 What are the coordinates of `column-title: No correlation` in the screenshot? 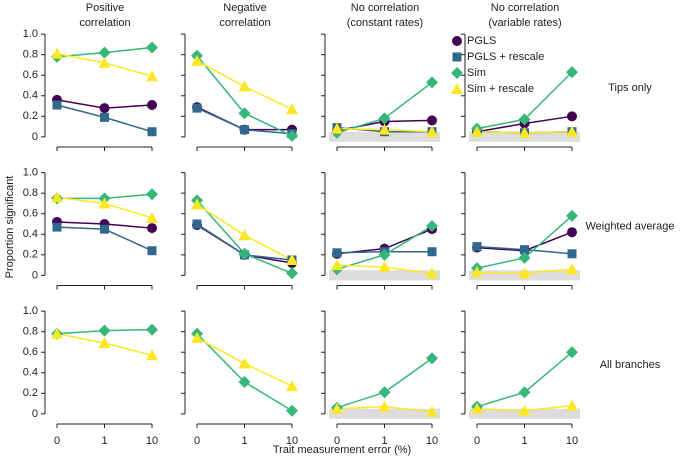 It's located at (385, 8).